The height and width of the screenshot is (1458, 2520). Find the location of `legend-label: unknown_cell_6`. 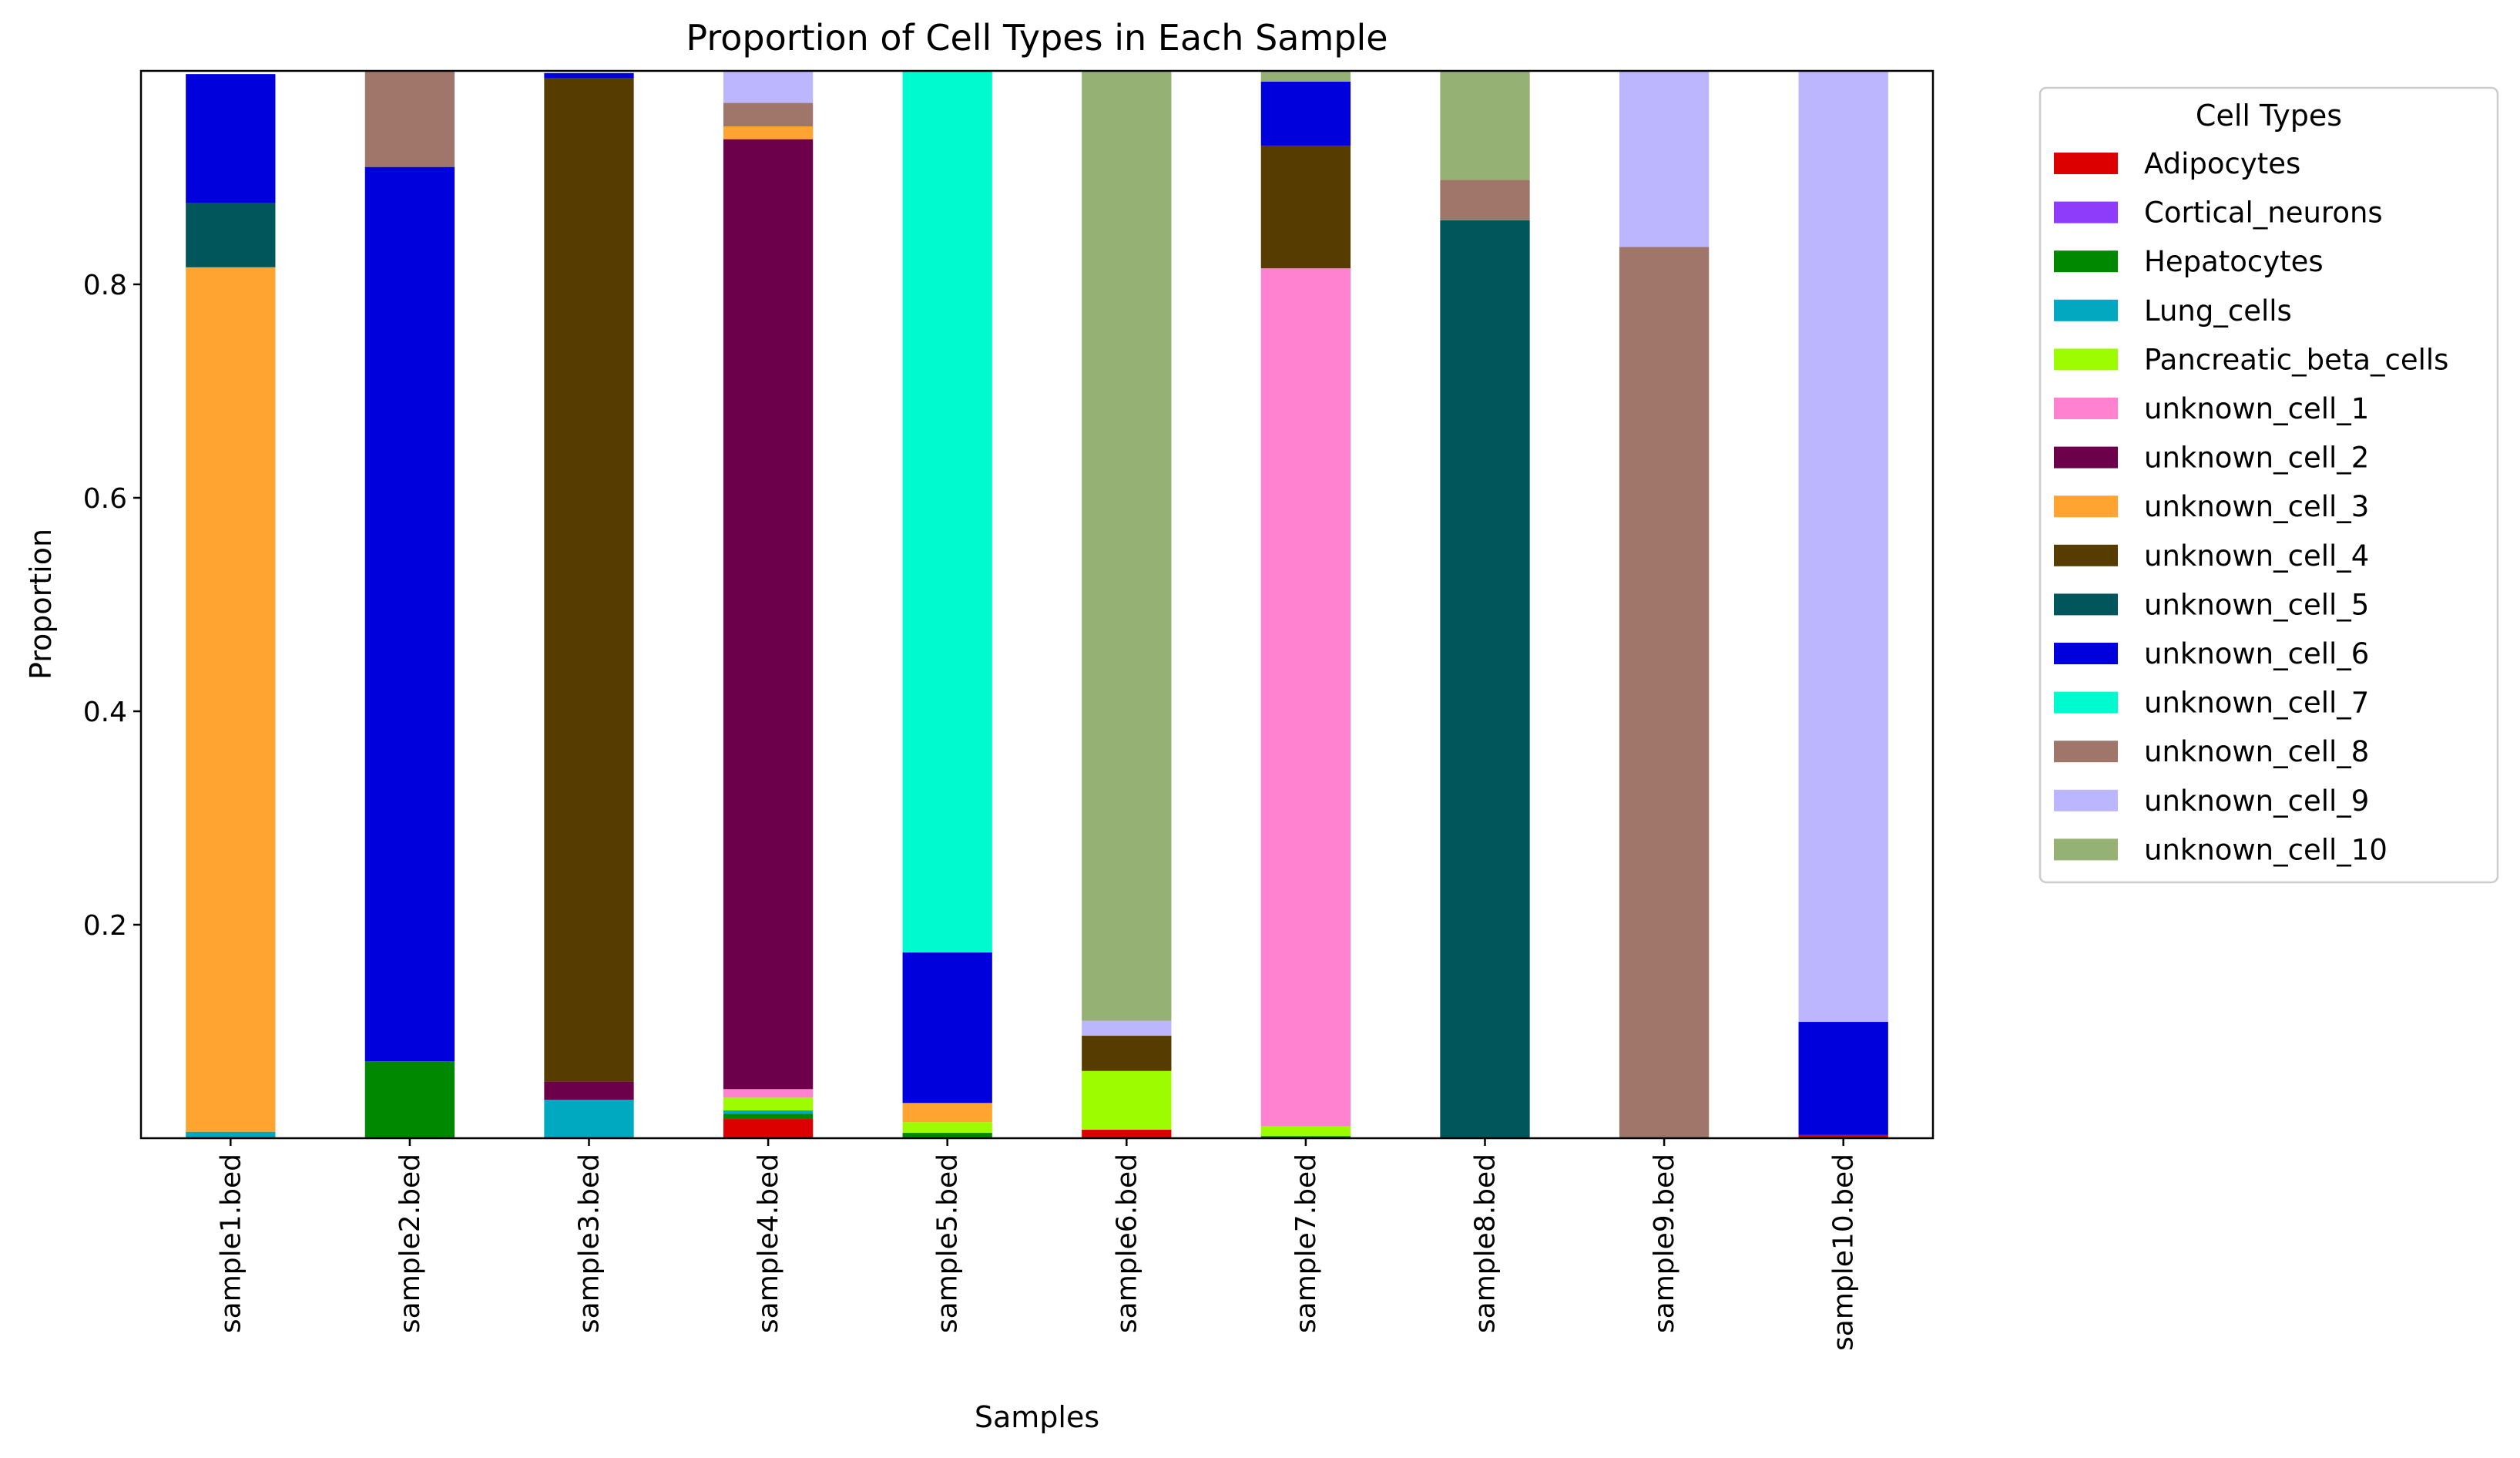

legend-label: unknown_cell_6 is located at coordinates (2256, 653).